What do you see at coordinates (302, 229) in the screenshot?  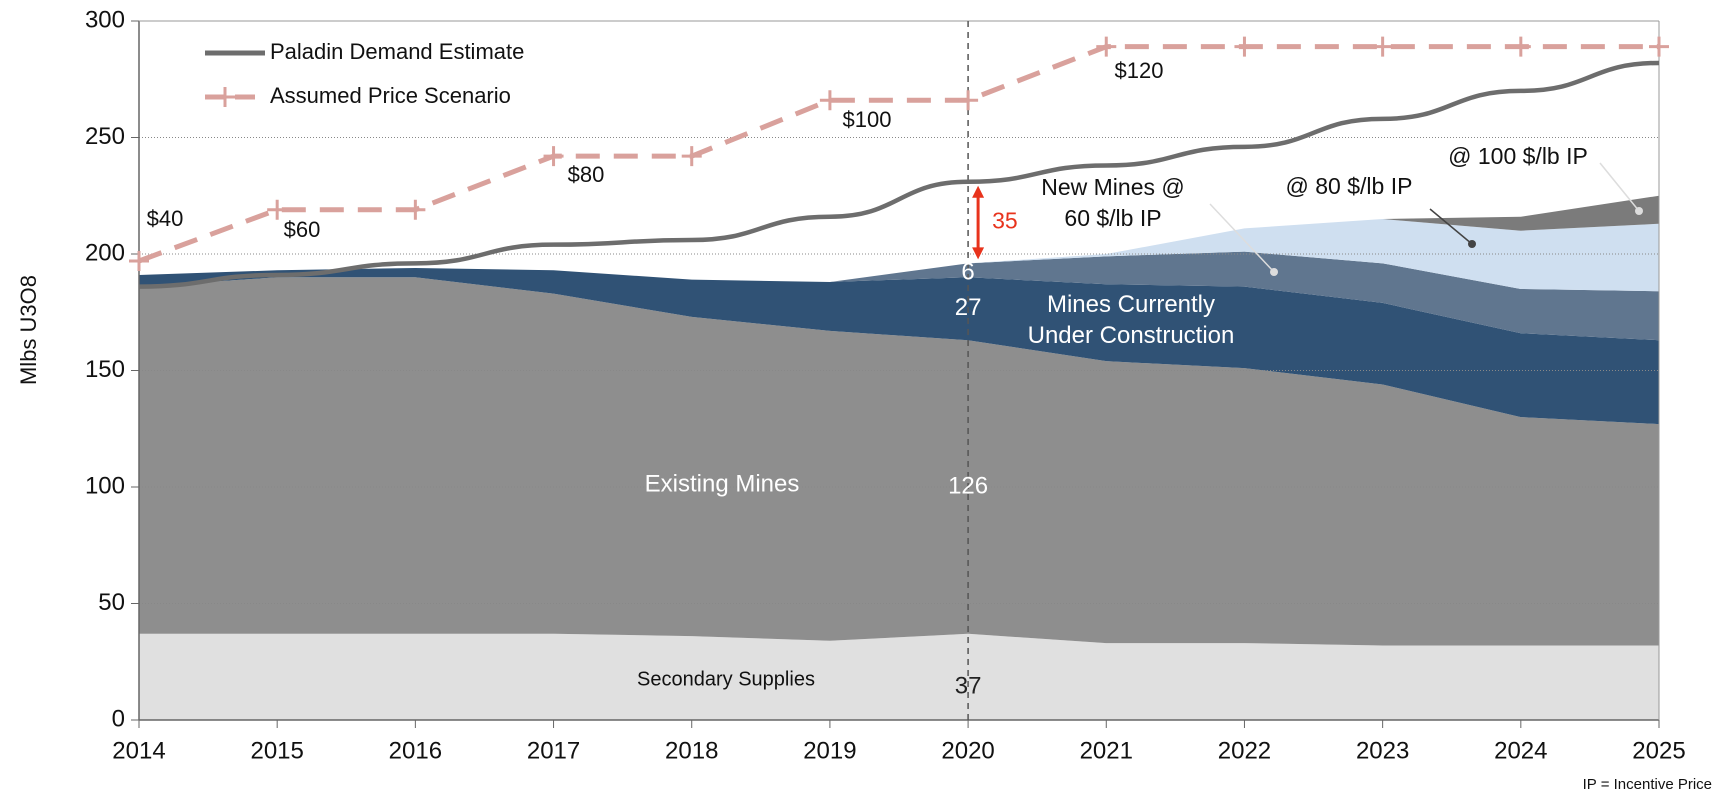 I see `price-label: $60` at bounding box center [302, 229].